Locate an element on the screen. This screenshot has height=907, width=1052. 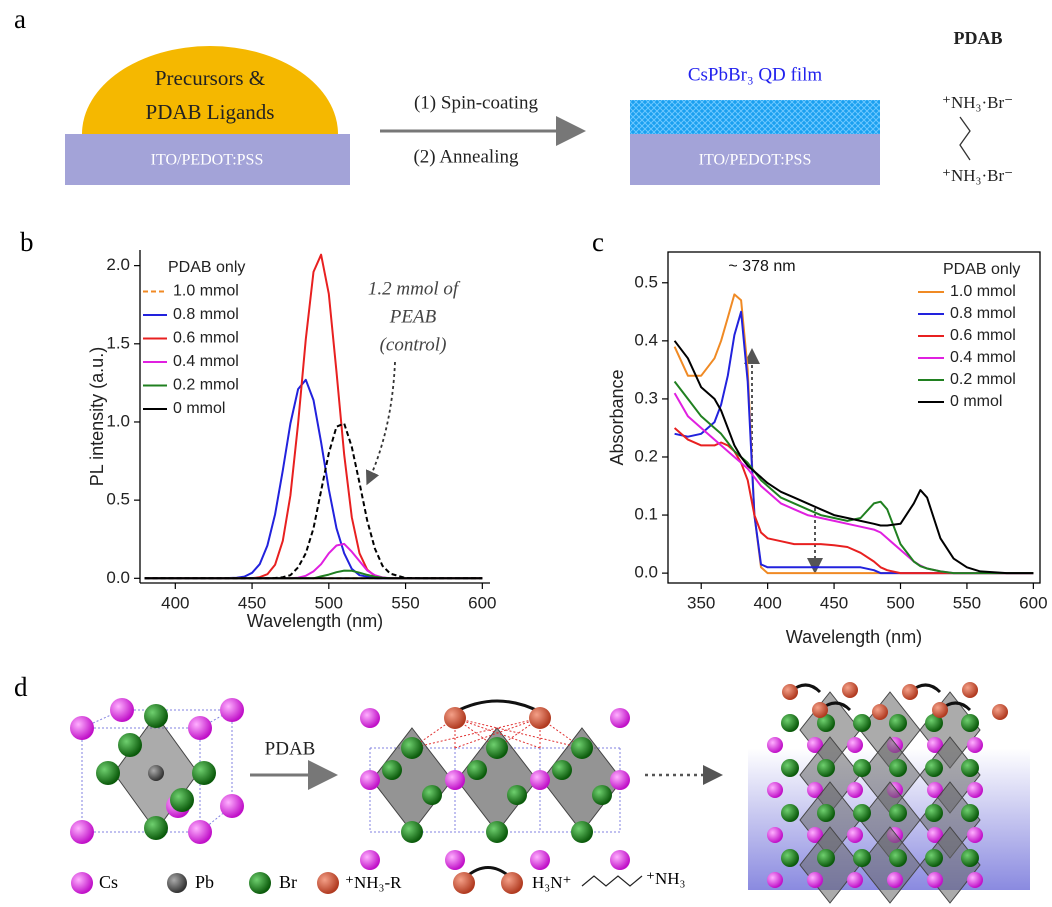
legend-label: 0 mmol is located at coordinates (199, 408).